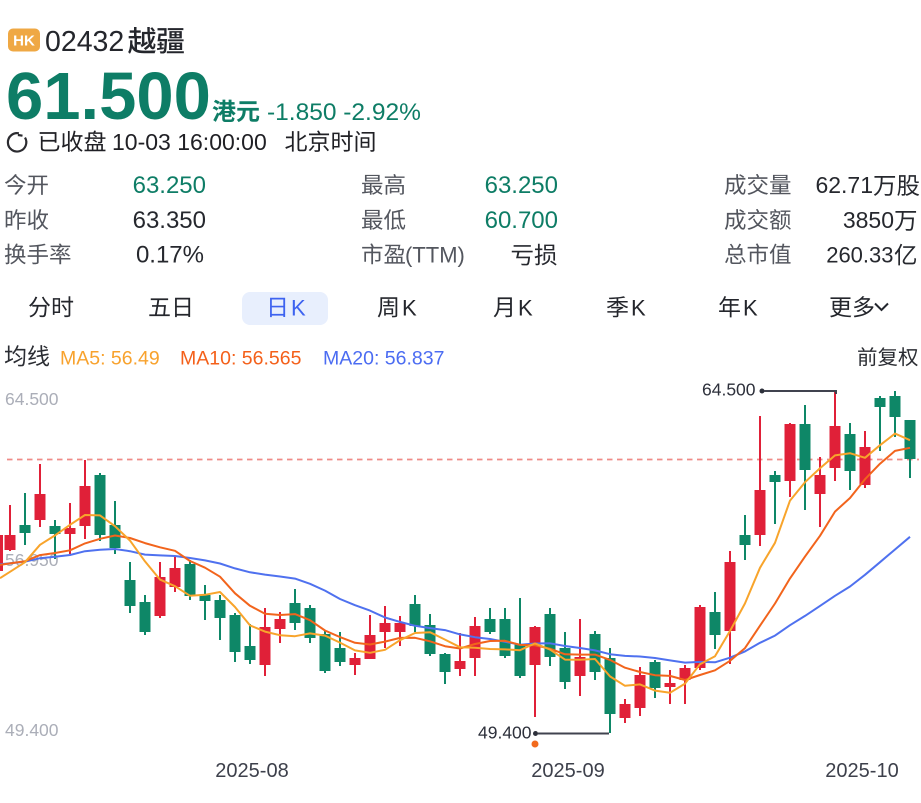 This screenshot has height=803, width=921. What do you see at coordinates (844, 185) in the screenshot?
I see `svg-text: 62.71` at bounding box center [844, 185].